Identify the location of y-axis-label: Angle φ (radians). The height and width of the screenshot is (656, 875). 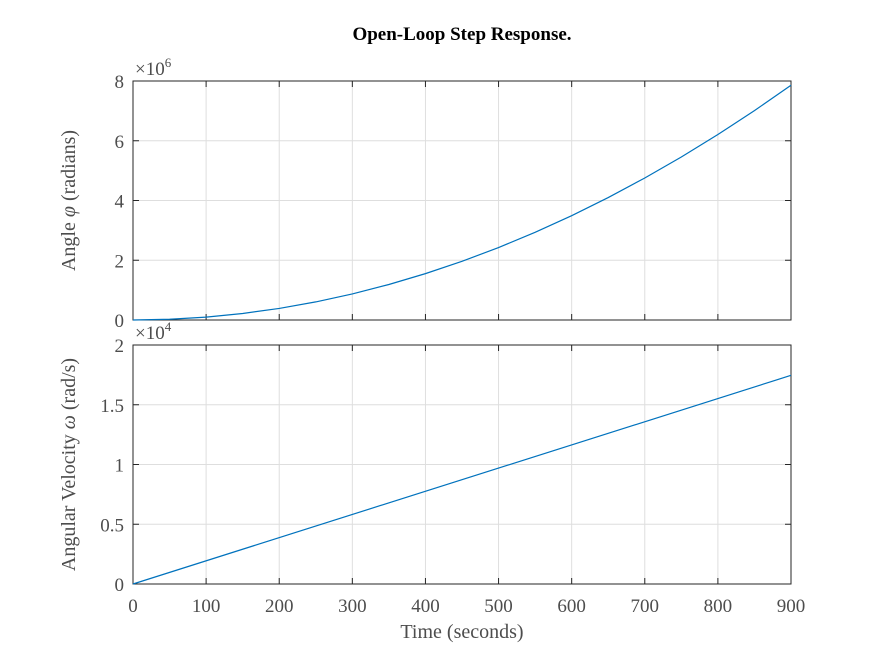
(69, 200).